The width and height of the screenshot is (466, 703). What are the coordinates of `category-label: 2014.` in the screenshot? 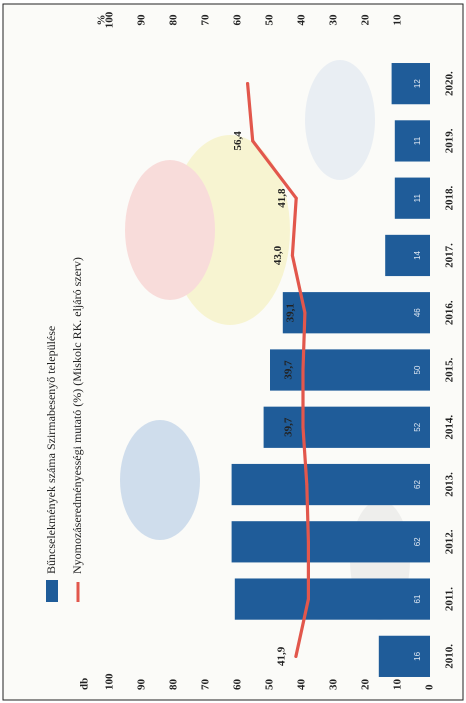 It's located at (450, 427).